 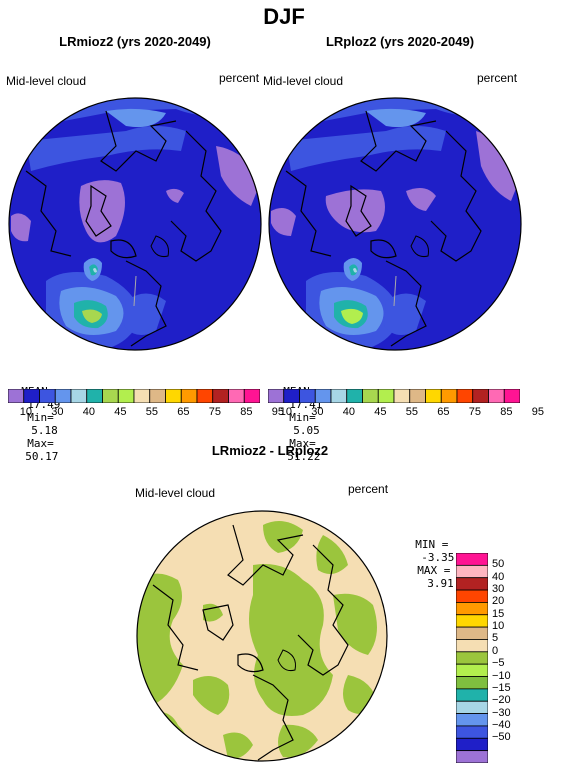 What do you see at coordinates (501, 700) in the screenshot?
I see `difference-colorbar-tick-label: −20` at bounding box center [501, 700].